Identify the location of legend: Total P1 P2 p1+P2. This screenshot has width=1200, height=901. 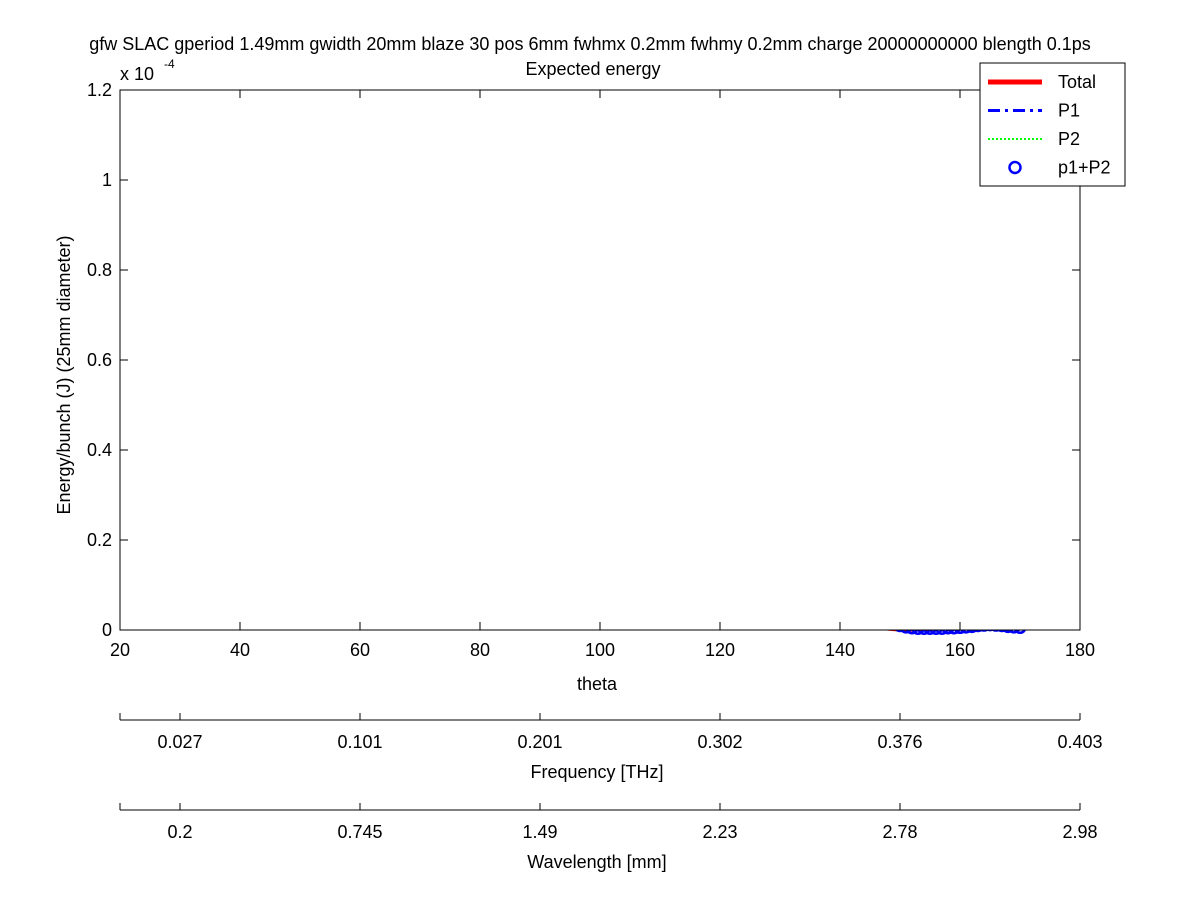
(1052, 124).